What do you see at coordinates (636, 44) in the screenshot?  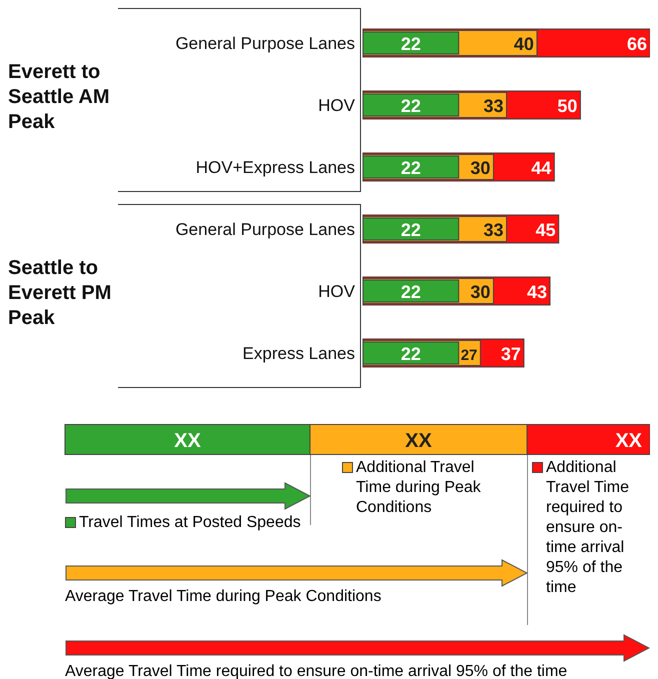 I see `data-label: 66` at bounding box center [636, 44].